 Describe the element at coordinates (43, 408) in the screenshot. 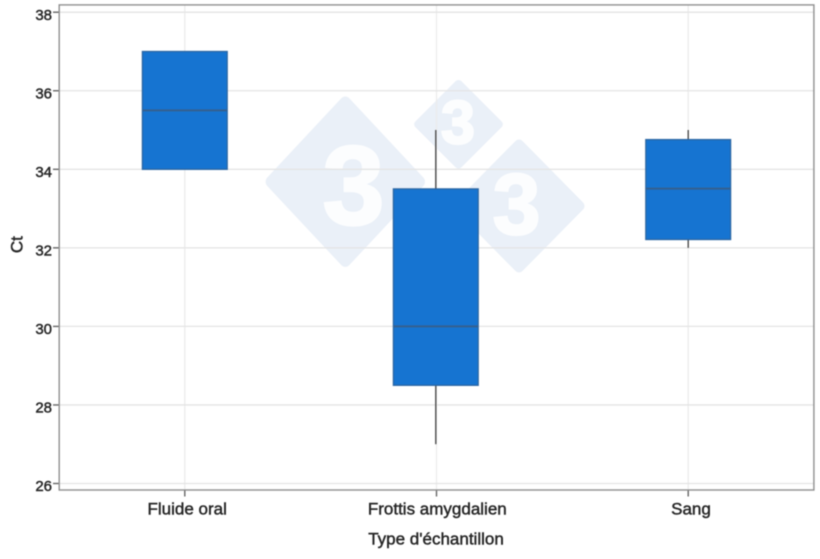

I see `svg-text: 28` at that location.